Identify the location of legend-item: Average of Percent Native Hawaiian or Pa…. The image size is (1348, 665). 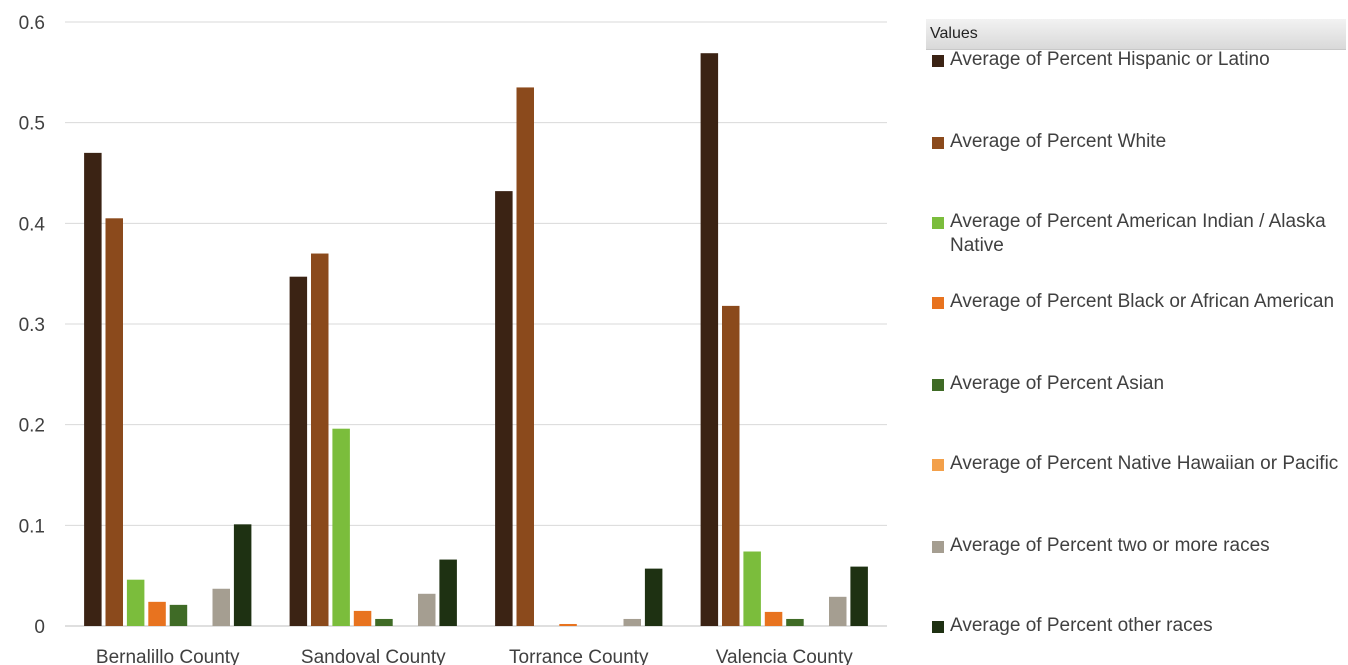
(1137, 464).